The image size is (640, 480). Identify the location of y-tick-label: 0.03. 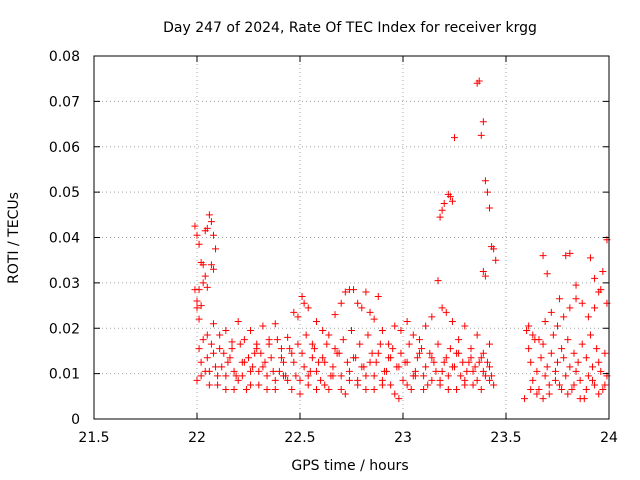
(64, 284).